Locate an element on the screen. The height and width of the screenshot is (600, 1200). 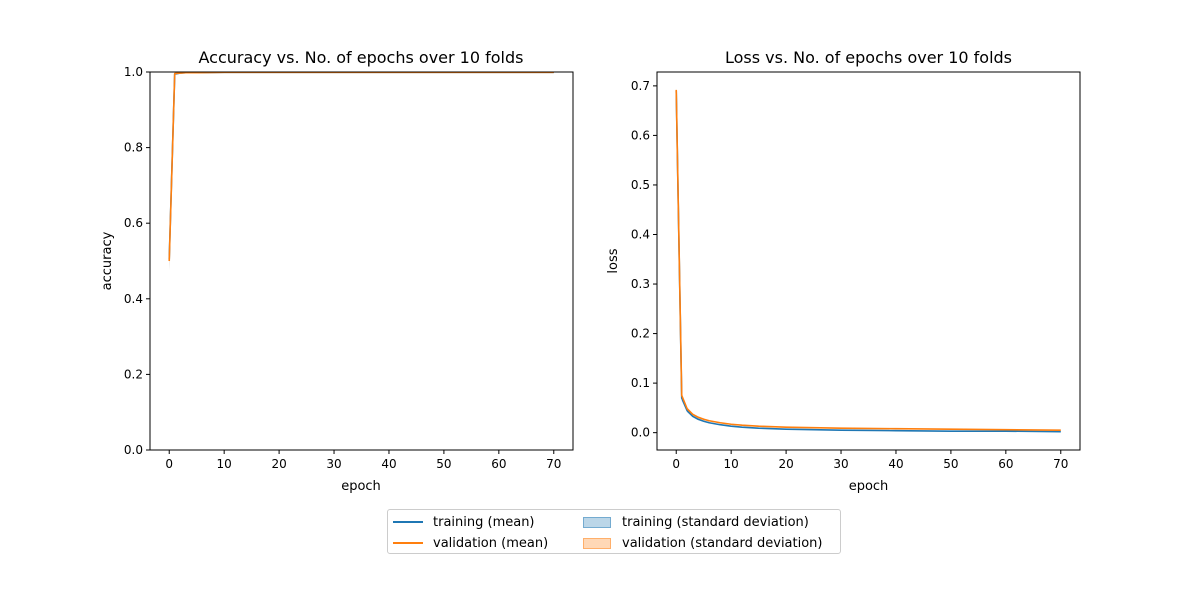
loss-x-tick-label: 40 is located at coordinates (895, 464).